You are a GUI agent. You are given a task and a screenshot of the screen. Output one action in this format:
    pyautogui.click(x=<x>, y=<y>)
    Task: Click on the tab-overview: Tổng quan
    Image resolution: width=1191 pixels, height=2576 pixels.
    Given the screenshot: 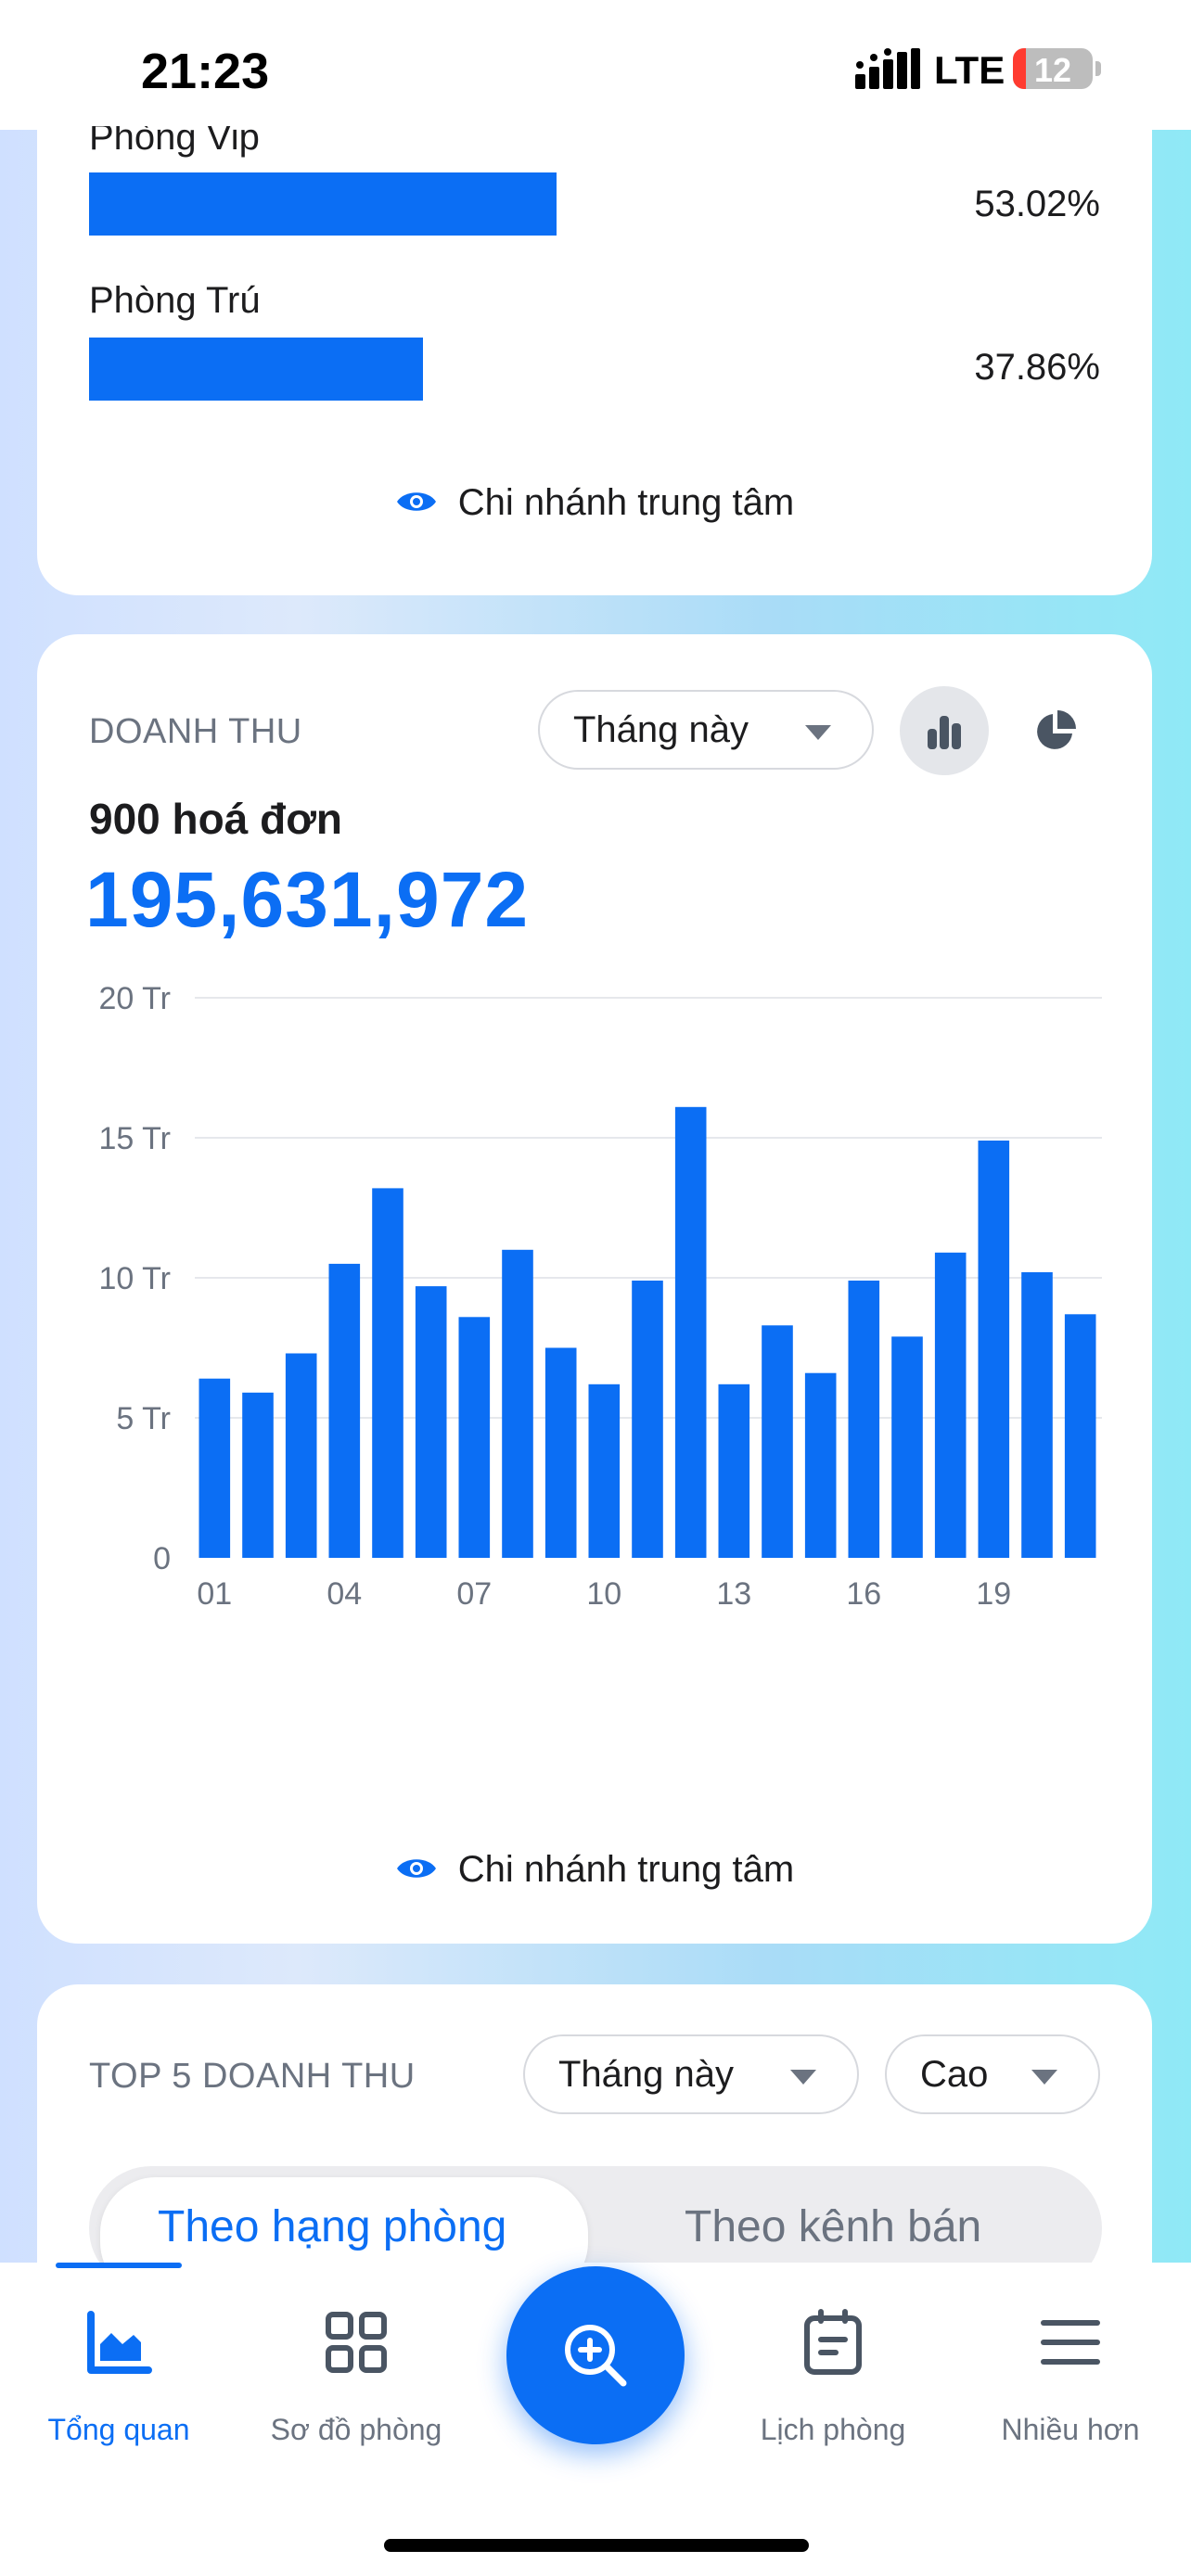 What is the action you would take?
    pyautogui.click(x=119, y=2374)
    